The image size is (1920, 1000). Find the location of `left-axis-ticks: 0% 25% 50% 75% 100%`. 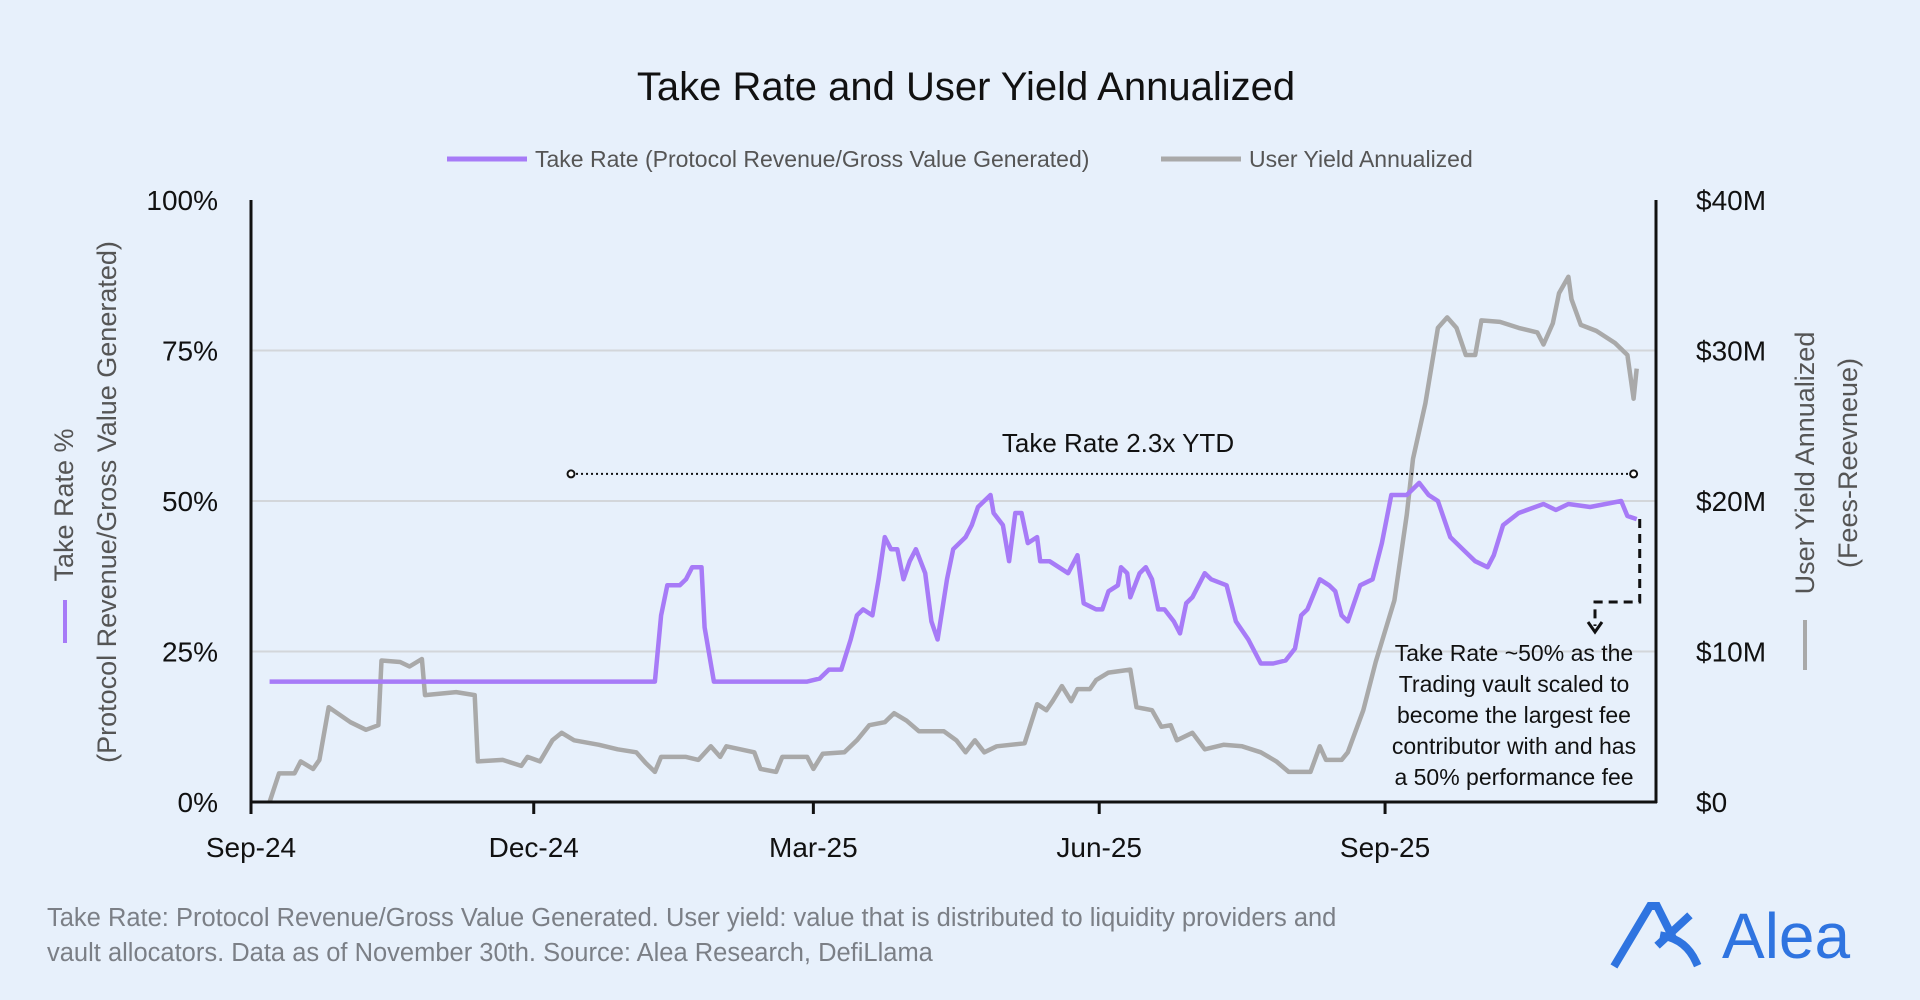

left-axis-ticks: 0% 25% 50% 75% 100% is located at coordinates (182, 501).